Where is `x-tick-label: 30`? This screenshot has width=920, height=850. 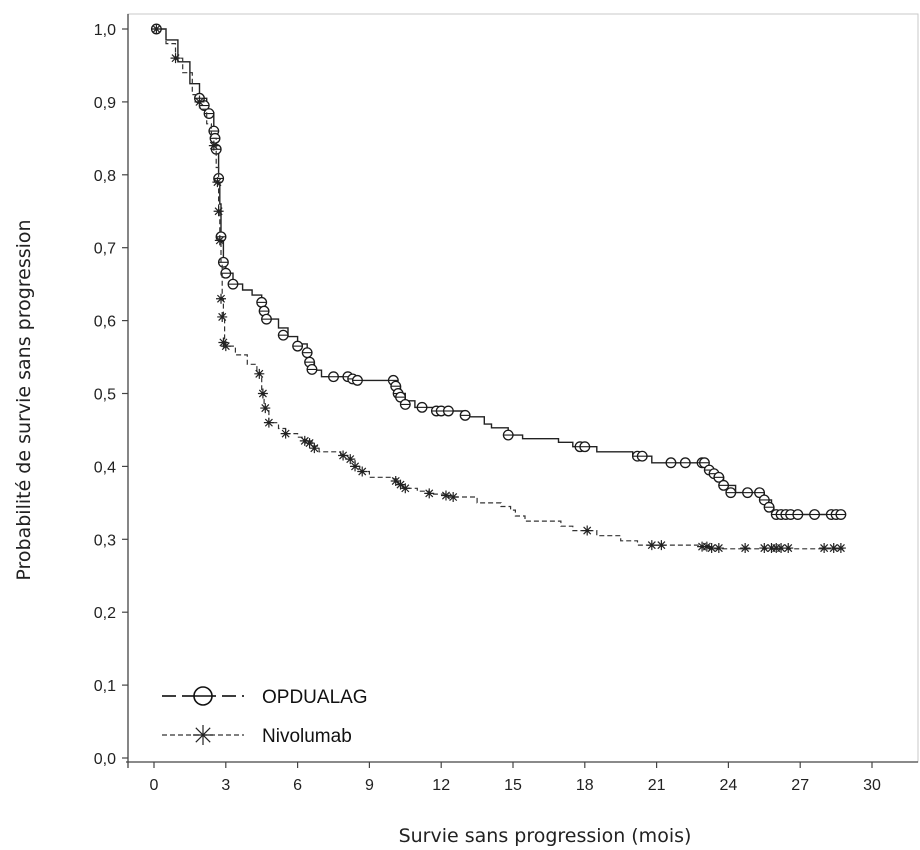
x-tick-label: 30 is located at coordinates (872, 785).